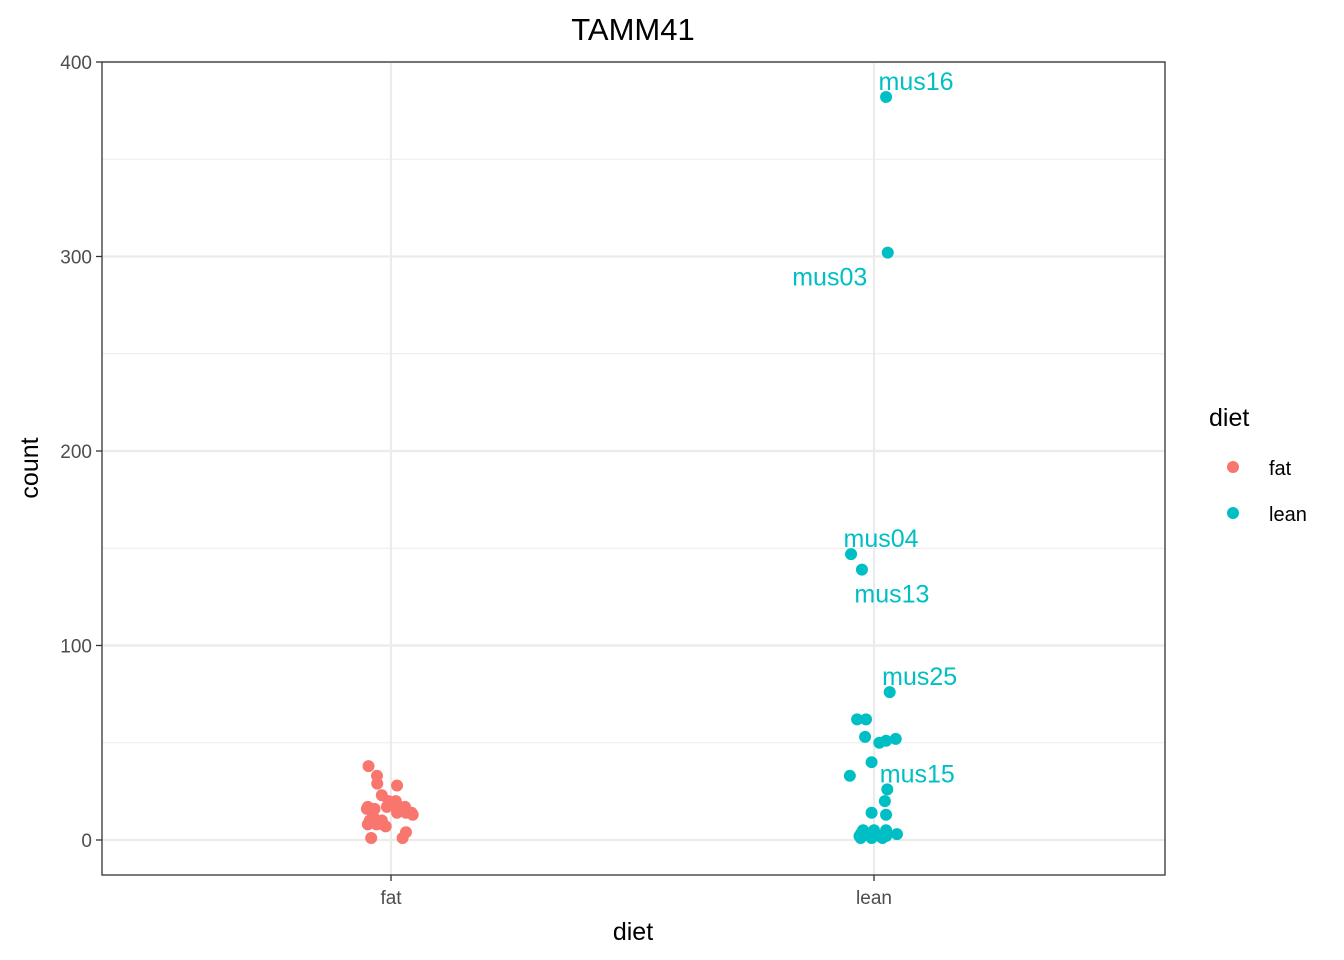 The image size is (1344, 960). Describe the element at coordinates (1280, 469) in the screenshot. I see `legend-label-fat: fat` at that location.